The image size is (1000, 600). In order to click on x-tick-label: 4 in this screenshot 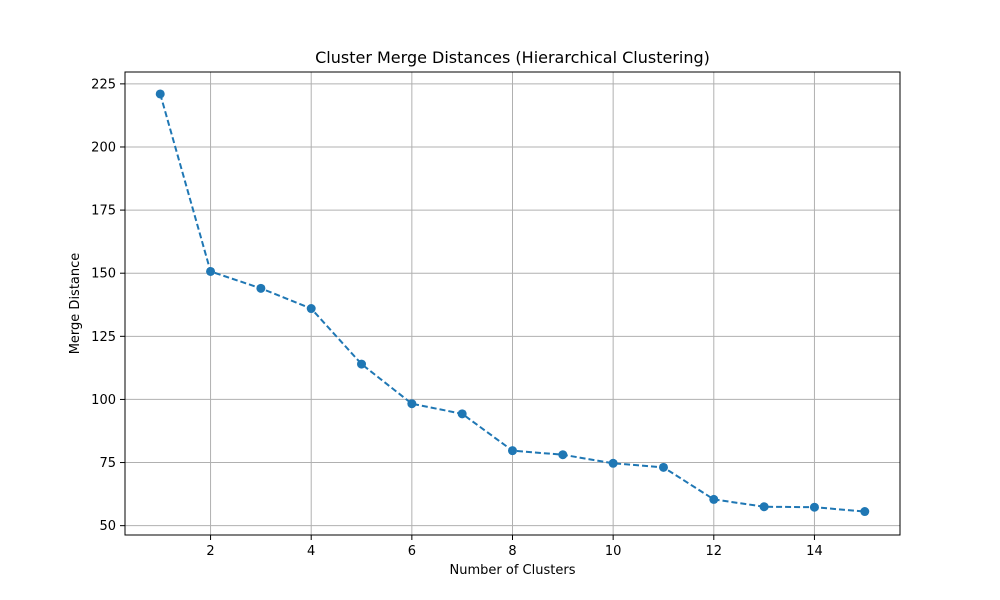, I will do `click(311, 551)`.